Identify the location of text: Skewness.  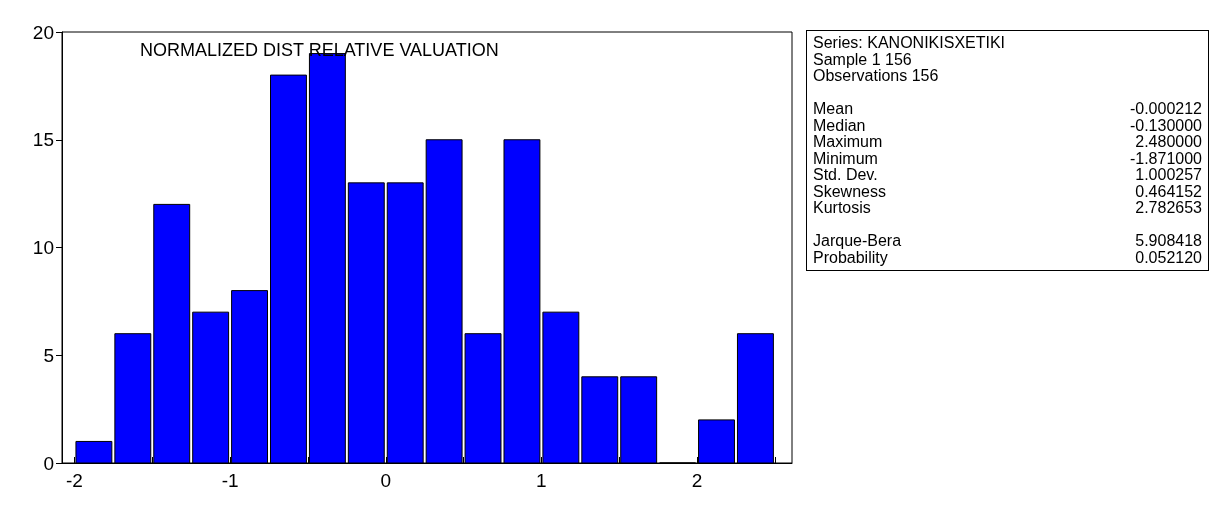
(849, 191).